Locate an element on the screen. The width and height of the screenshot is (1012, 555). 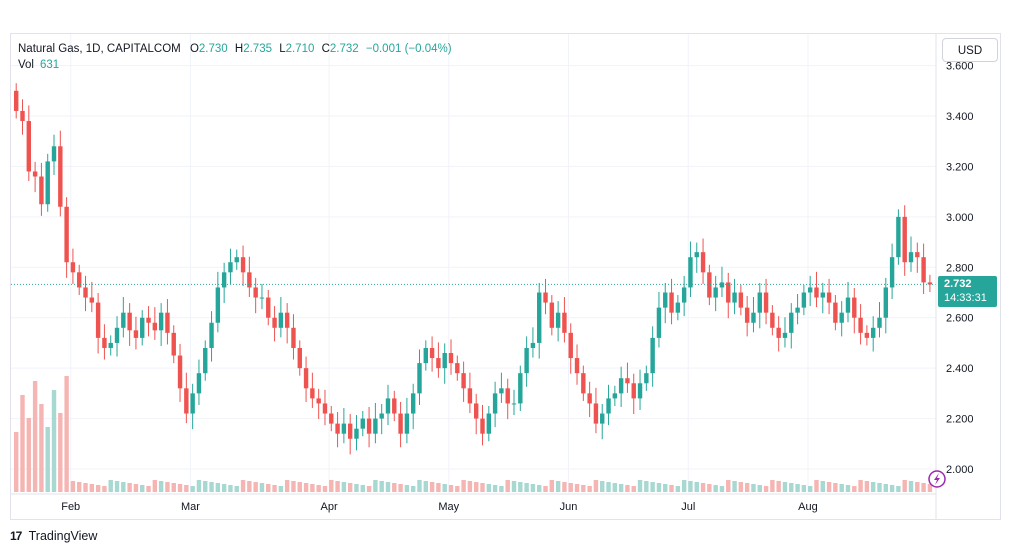
legend-volume-label: Vol is located at coordinates (26, 65).